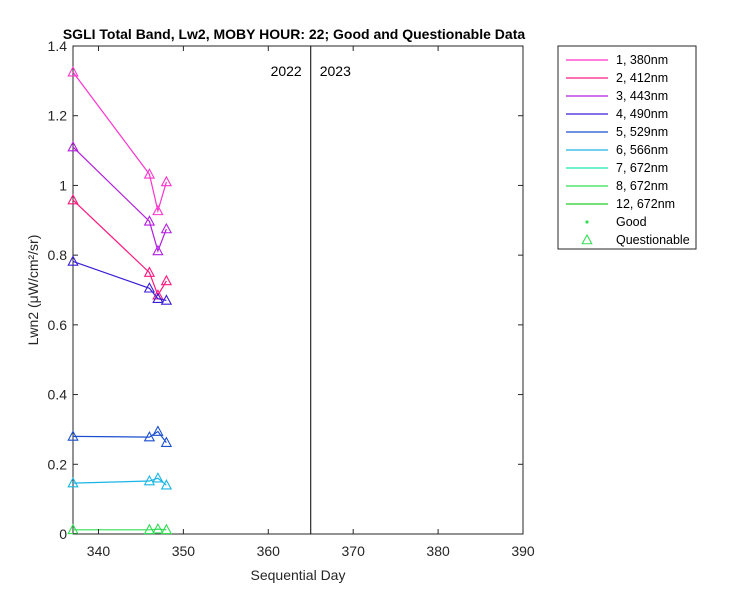  What do you see at coordinates (63, 185) in the screenshot?
I see `y-tick-label: 1` at bounding box center [63, 185].